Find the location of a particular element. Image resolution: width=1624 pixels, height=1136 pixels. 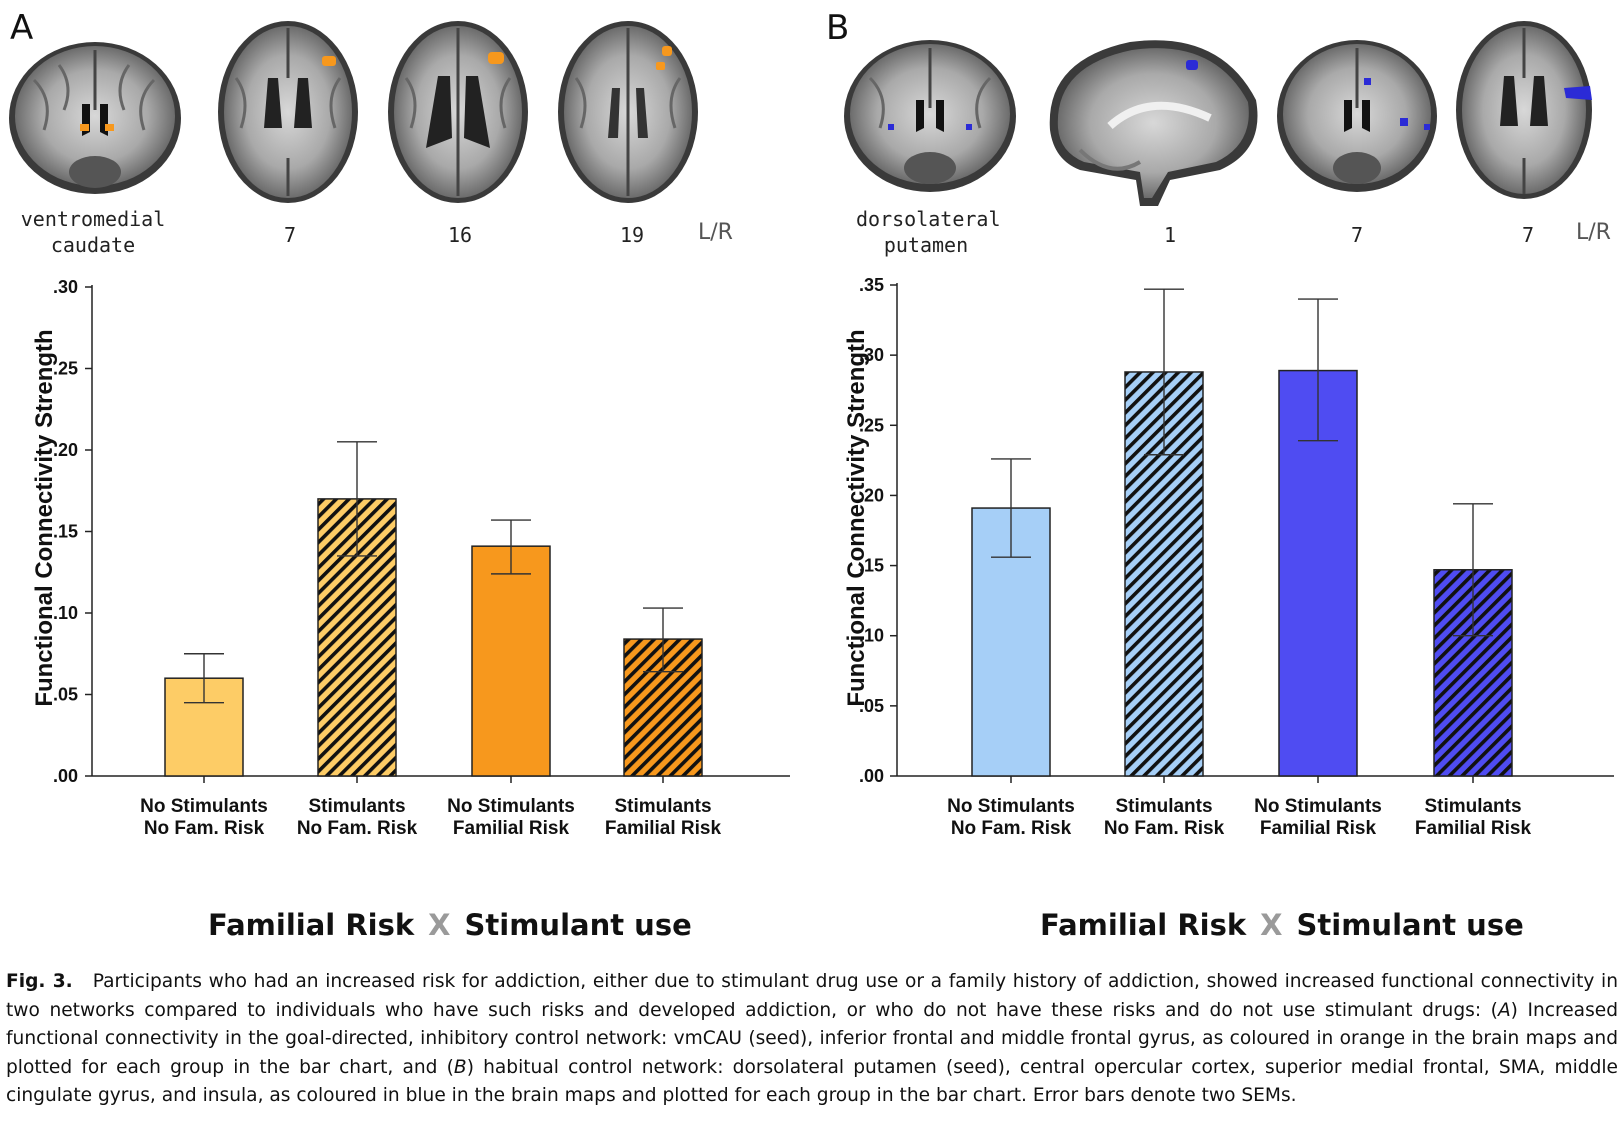

factor-right-a: Stimulant use is located at coordinates (578, 925).